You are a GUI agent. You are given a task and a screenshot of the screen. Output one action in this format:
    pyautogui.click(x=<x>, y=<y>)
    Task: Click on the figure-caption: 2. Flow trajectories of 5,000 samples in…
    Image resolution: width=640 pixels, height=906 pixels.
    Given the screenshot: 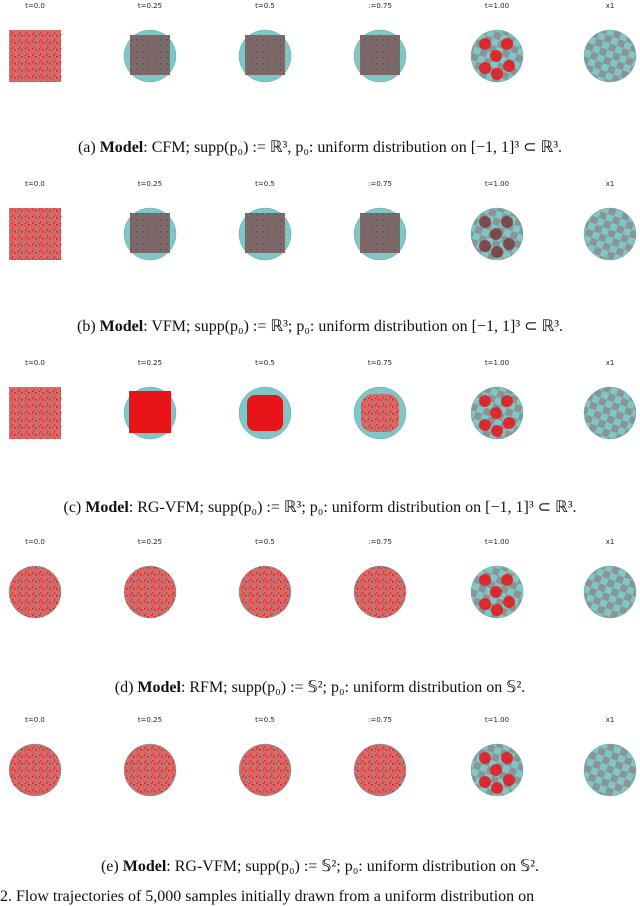 What is the action you would take?
    pyautogui.click(x=267, y=896)
    